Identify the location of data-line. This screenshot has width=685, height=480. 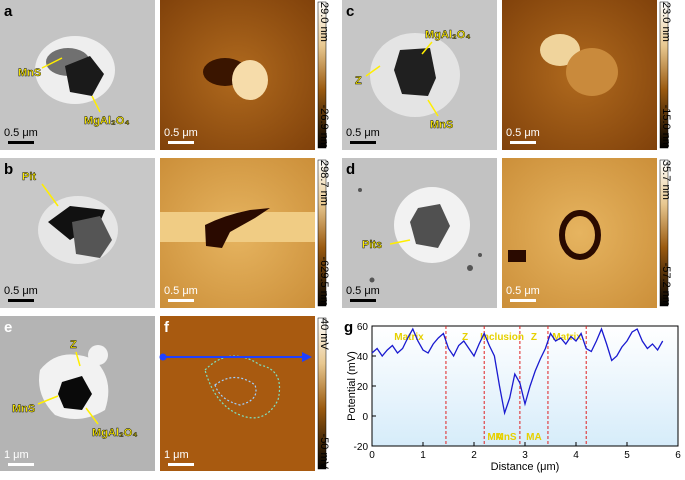
(517, 371).